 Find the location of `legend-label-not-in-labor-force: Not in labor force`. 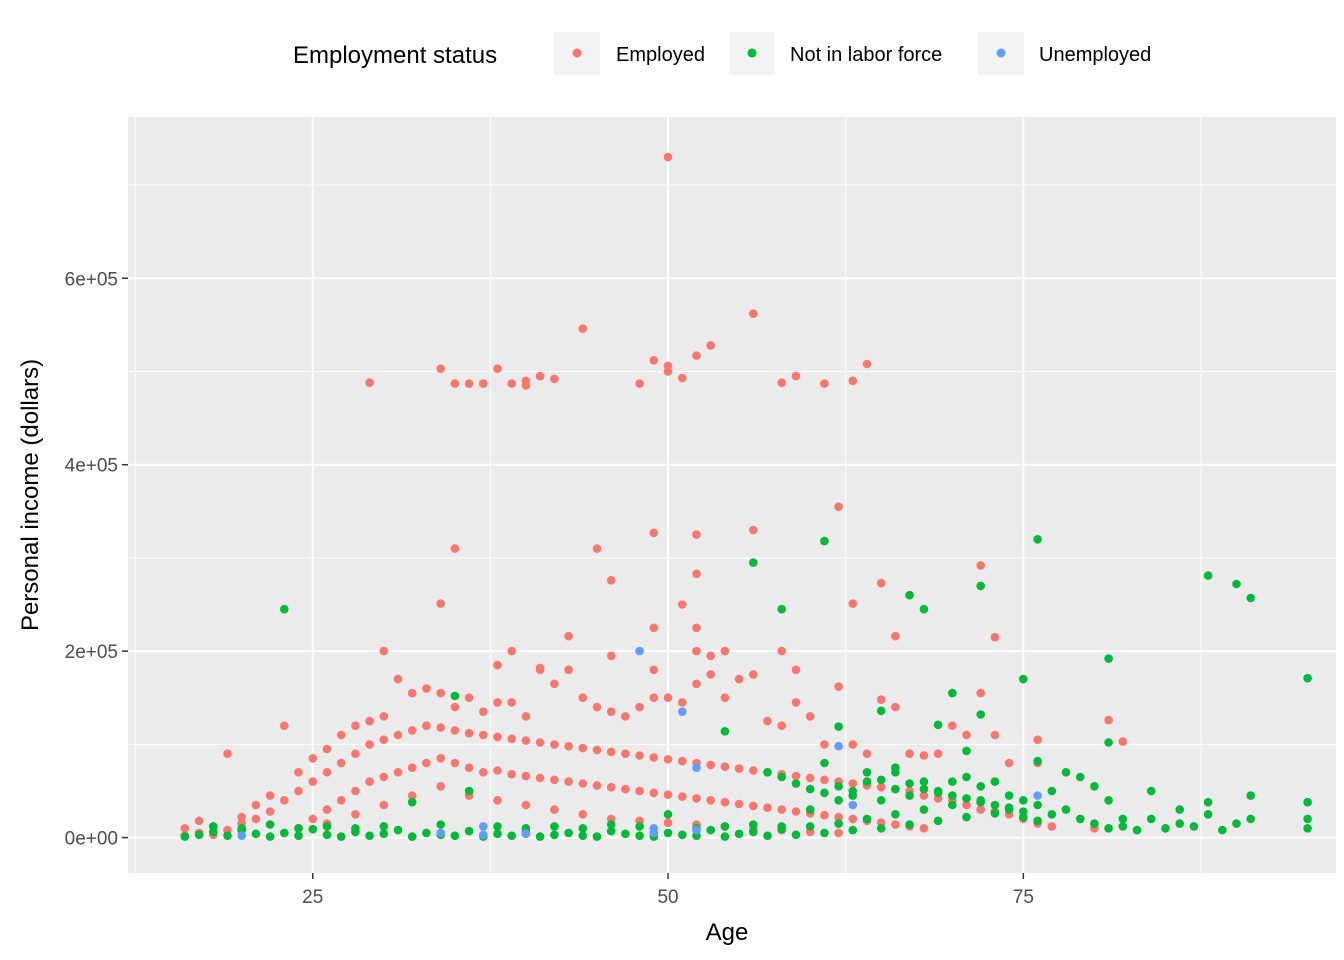

legend-label-not-in-labor-force: Not in labor force is located at coordinates (866, 55).